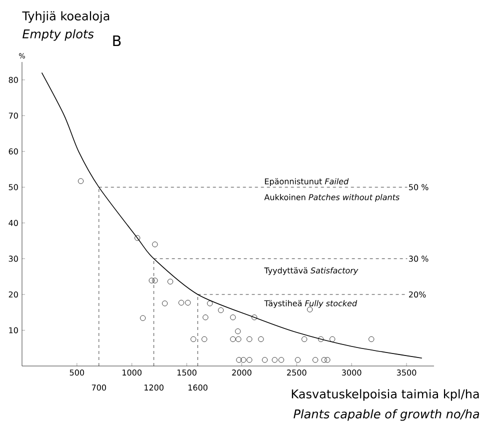 The image size is (482, 429). I want to click on text: B, so click(117, 40).